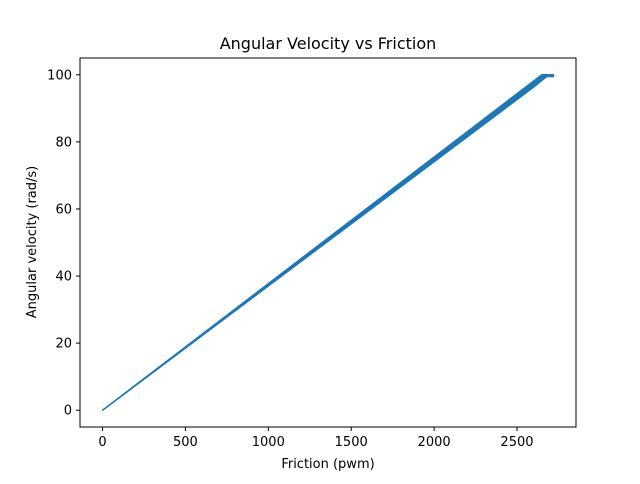 The width and height of the screenshot is (640, 484). Describe the element at coordinates (32, 242) in the screenshot. I see `y-axis-label: Angular velocity (rad/s)` at that location.